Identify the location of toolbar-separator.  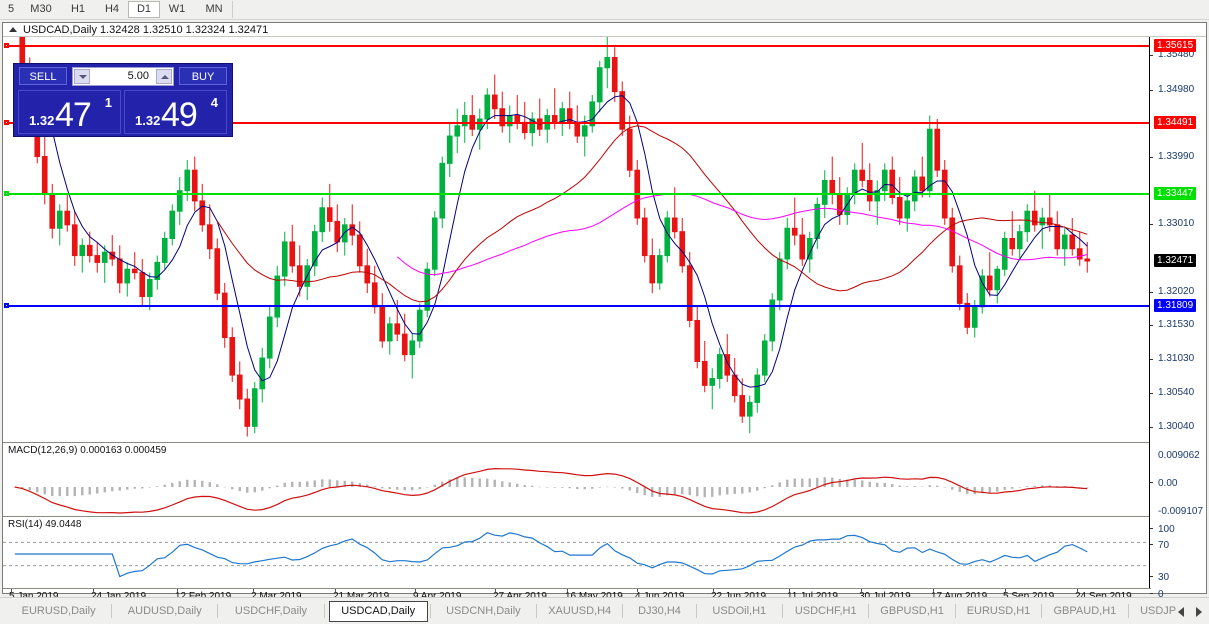
(232, 9).